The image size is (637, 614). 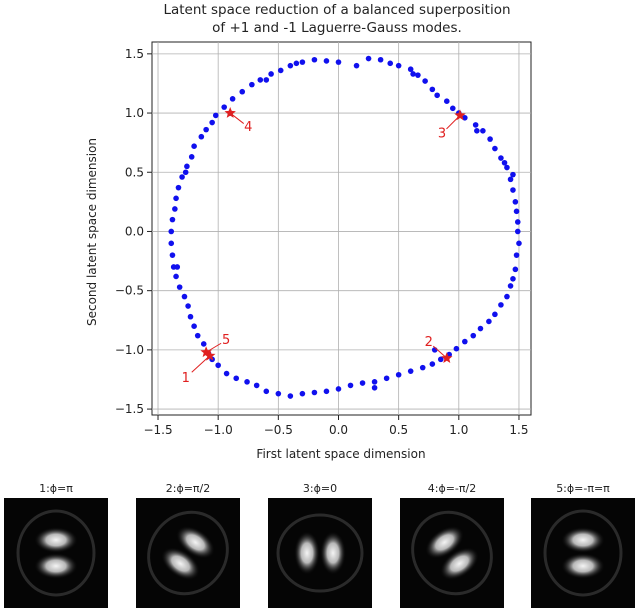 What do you see at coordinates (56, 488) in the screenshot?
I see `panel-title: 1:ϕ=π` at bounding box center [56, 488].